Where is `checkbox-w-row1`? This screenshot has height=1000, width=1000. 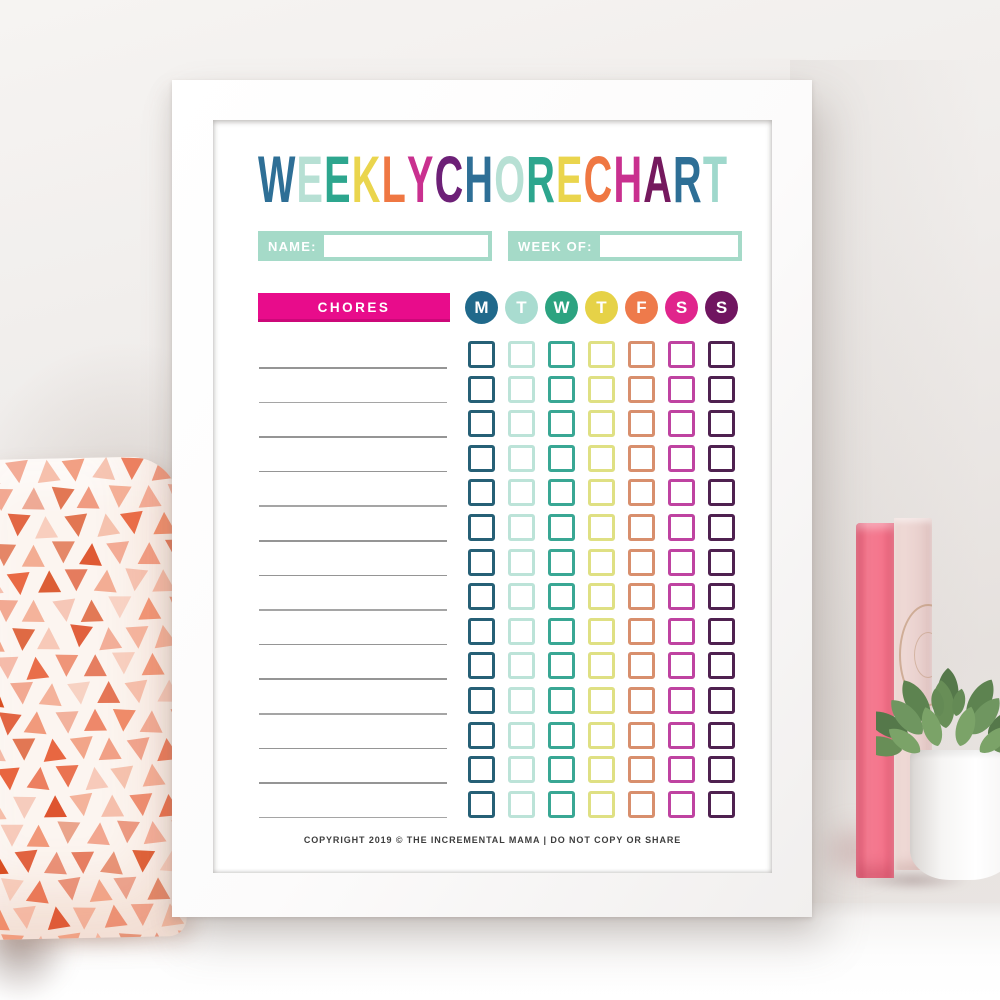 checkbox-w-row1 is located at coordinates (561, 354).